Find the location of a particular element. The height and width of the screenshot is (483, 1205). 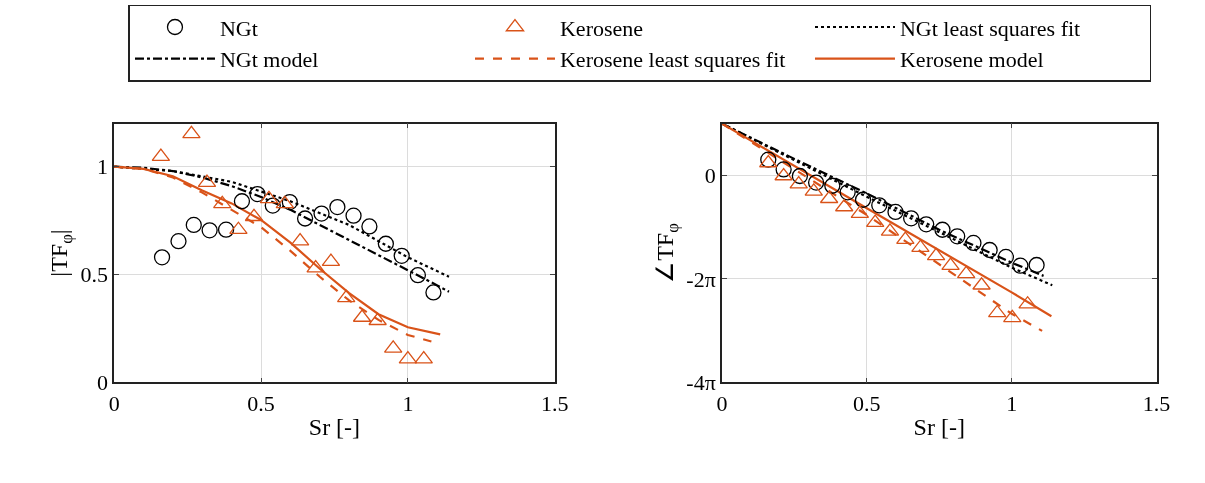

y-tick-label: 0.5 is located at coordinates (94, 275).